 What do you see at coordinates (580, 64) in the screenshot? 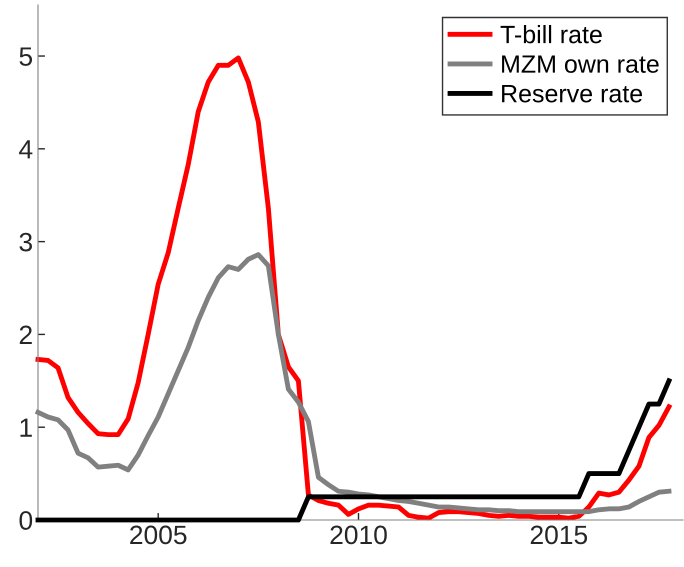
I see `legend-label: MZM own rate` at bounding box center [580, 64].